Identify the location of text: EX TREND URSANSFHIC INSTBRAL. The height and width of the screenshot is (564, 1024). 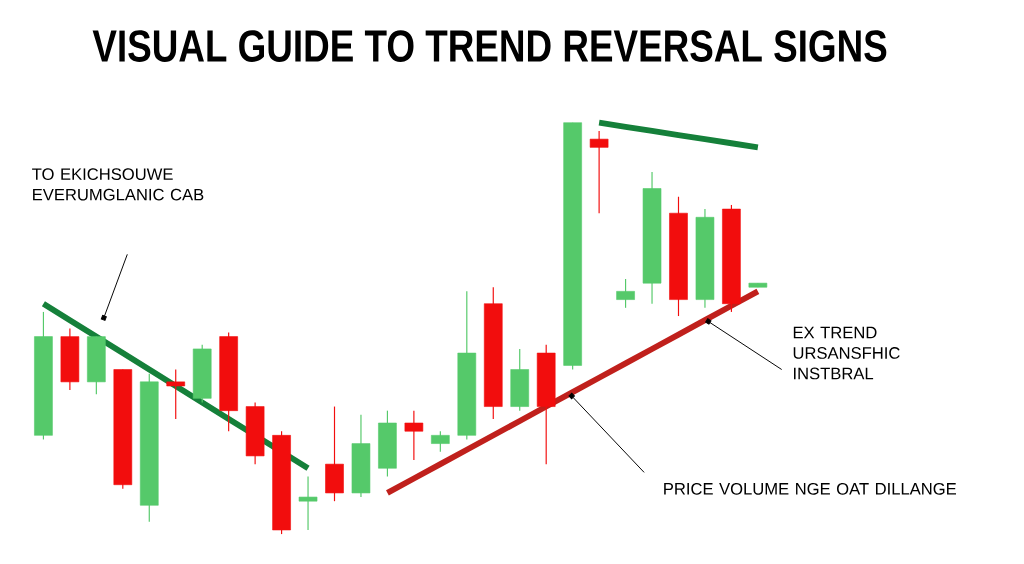
(846, 353).